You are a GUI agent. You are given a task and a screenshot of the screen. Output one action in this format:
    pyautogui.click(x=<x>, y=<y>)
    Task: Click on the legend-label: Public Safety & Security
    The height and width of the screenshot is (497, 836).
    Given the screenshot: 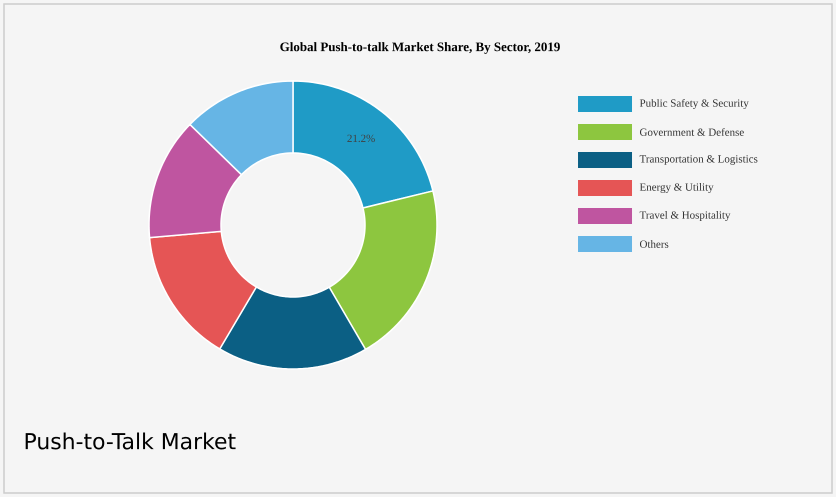 What is the action you would take?
    pyautogui.click(x=694, y=104)
    